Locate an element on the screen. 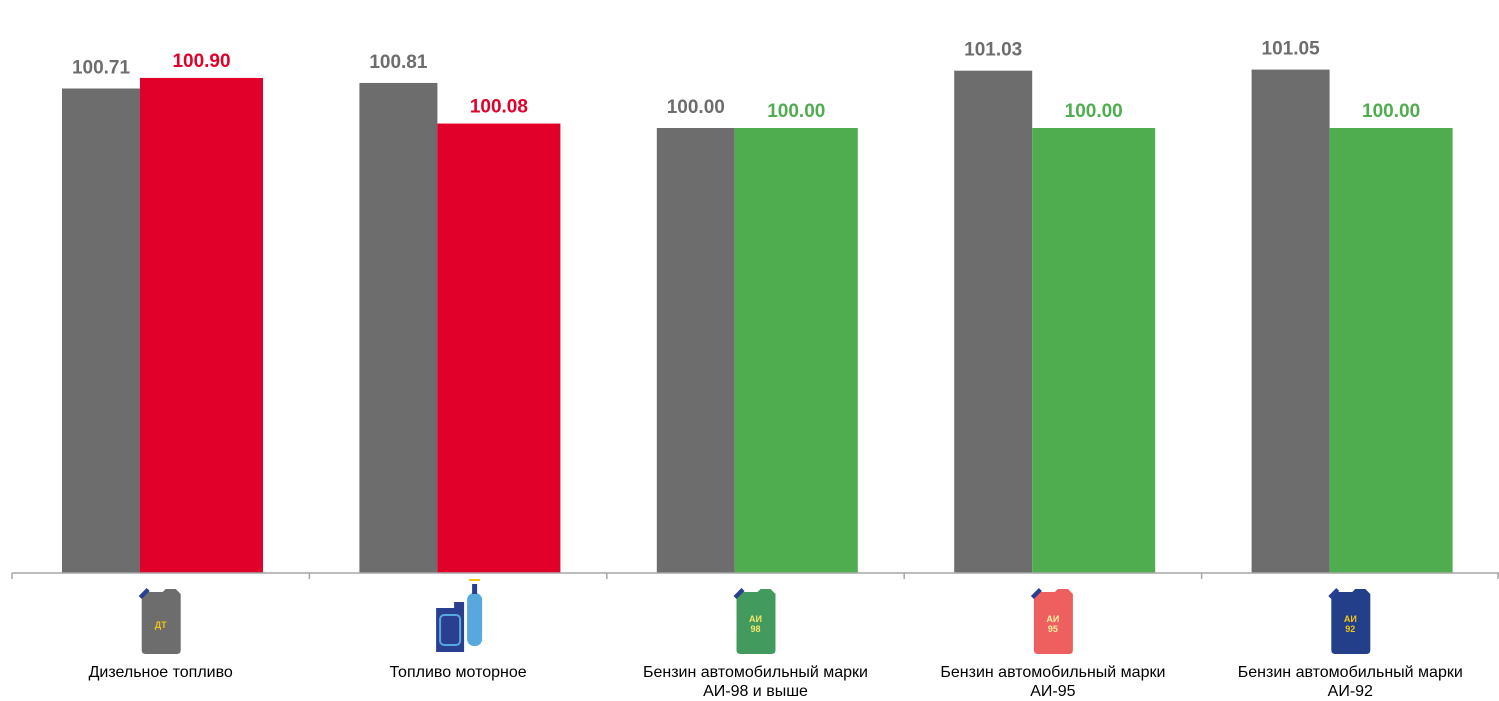 The width and height of the screenshot is (1499, 701). icon-text-4-1: 92 is located at coordinates (1350, 629).